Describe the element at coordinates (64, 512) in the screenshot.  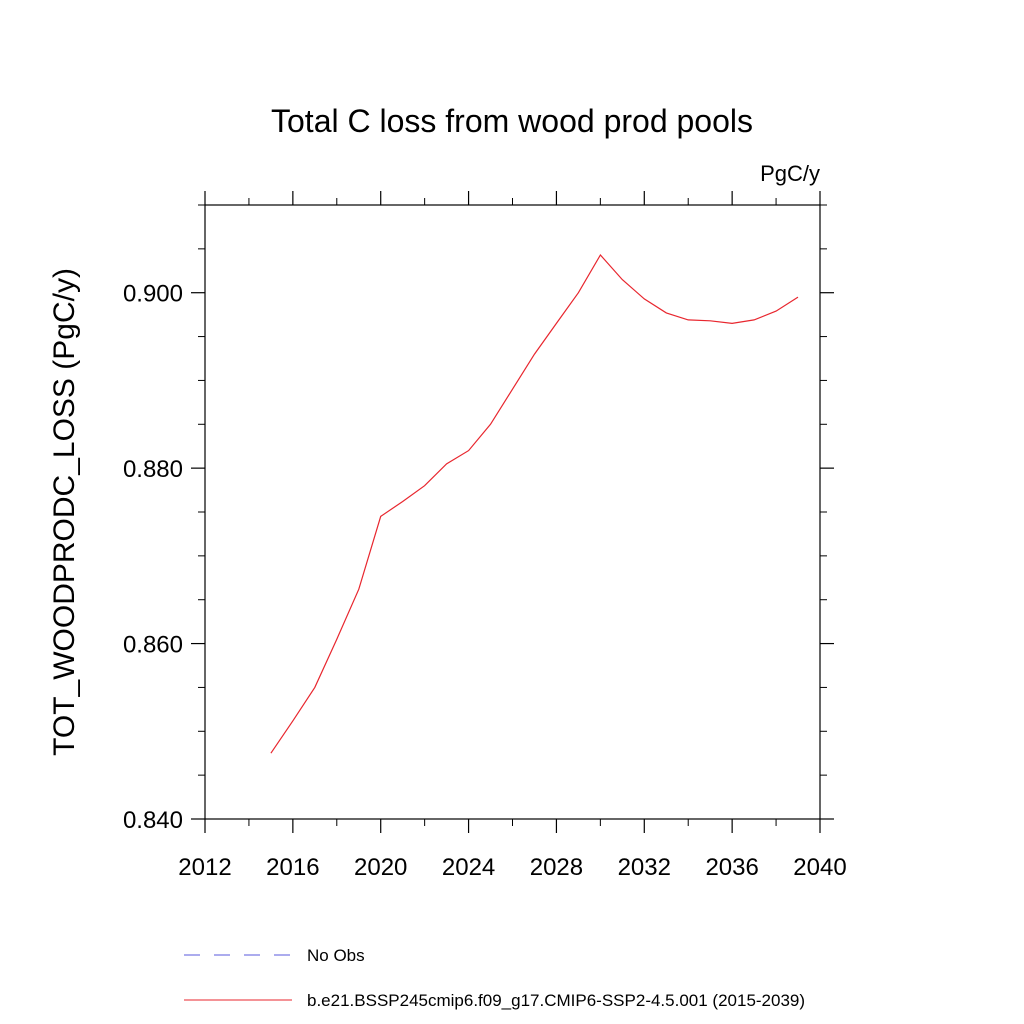
I see `y-axis-label: TOT_WOODPRODC_LOSS (PgC/y)` at that location.